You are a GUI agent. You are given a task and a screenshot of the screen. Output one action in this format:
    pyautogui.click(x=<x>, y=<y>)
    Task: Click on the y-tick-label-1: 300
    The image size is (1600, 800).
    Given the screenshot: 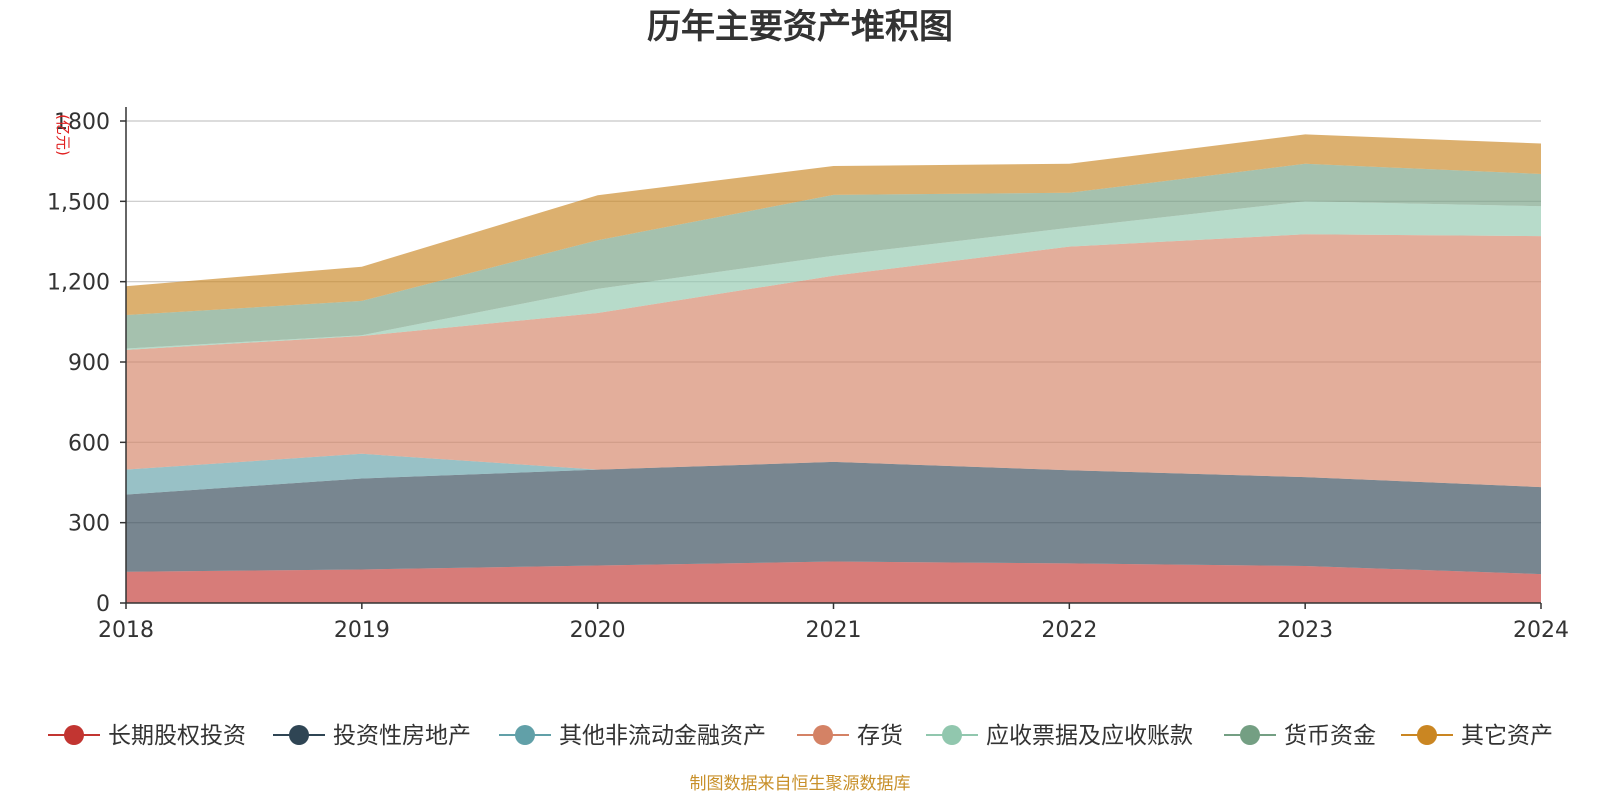 What is the action you would take?
    pyautogui.click(x=89, y=524)
    